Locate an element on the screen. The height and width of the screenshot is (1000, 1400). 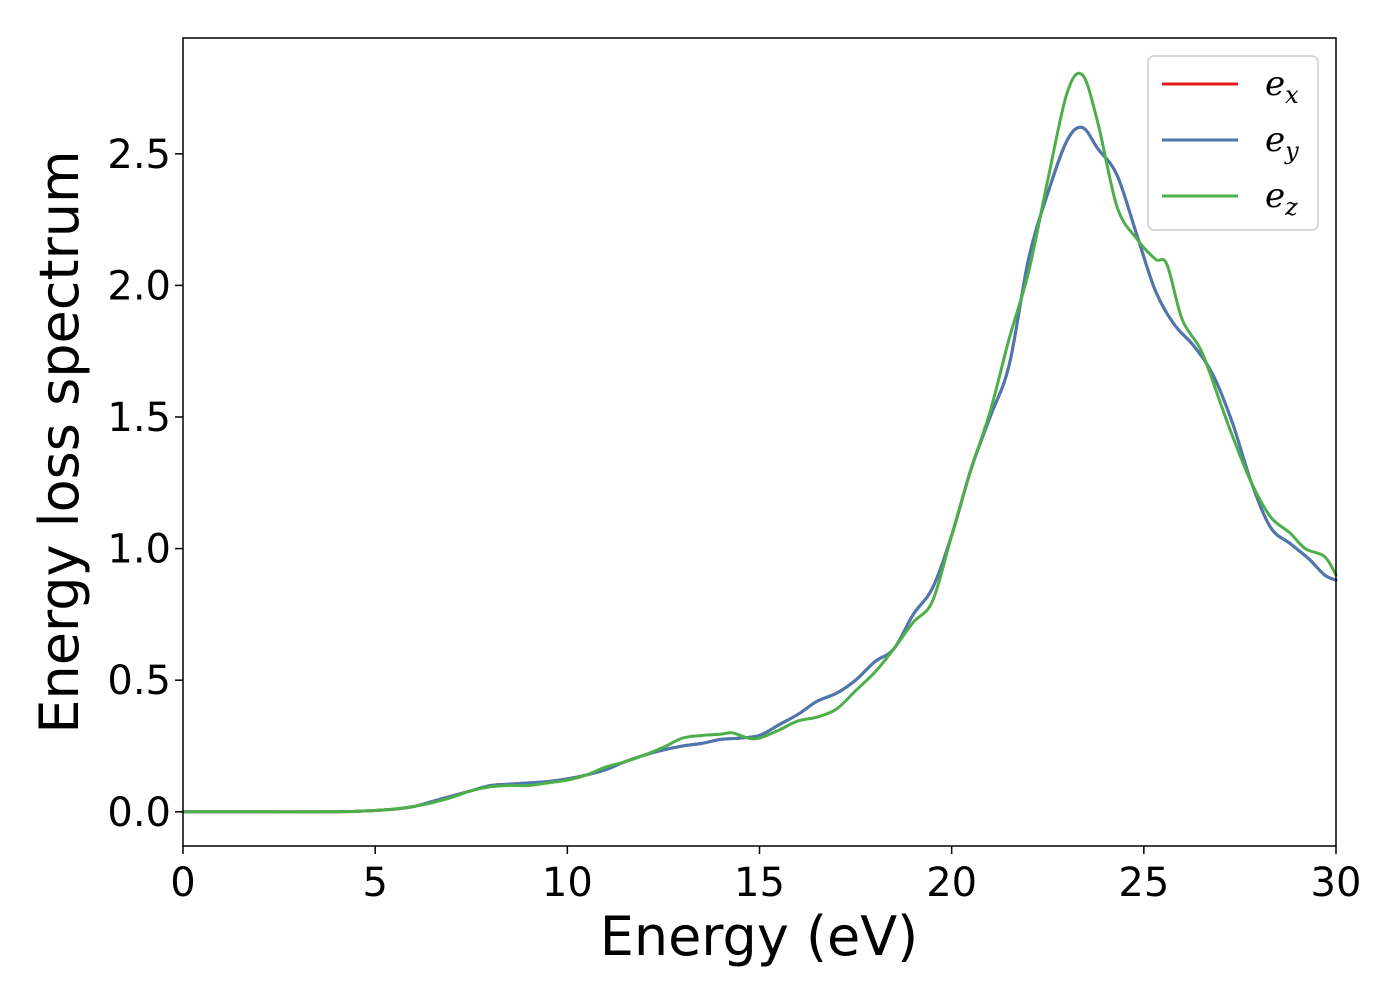
y-tick-label: 0.5 is located at coordinates (139, 681).